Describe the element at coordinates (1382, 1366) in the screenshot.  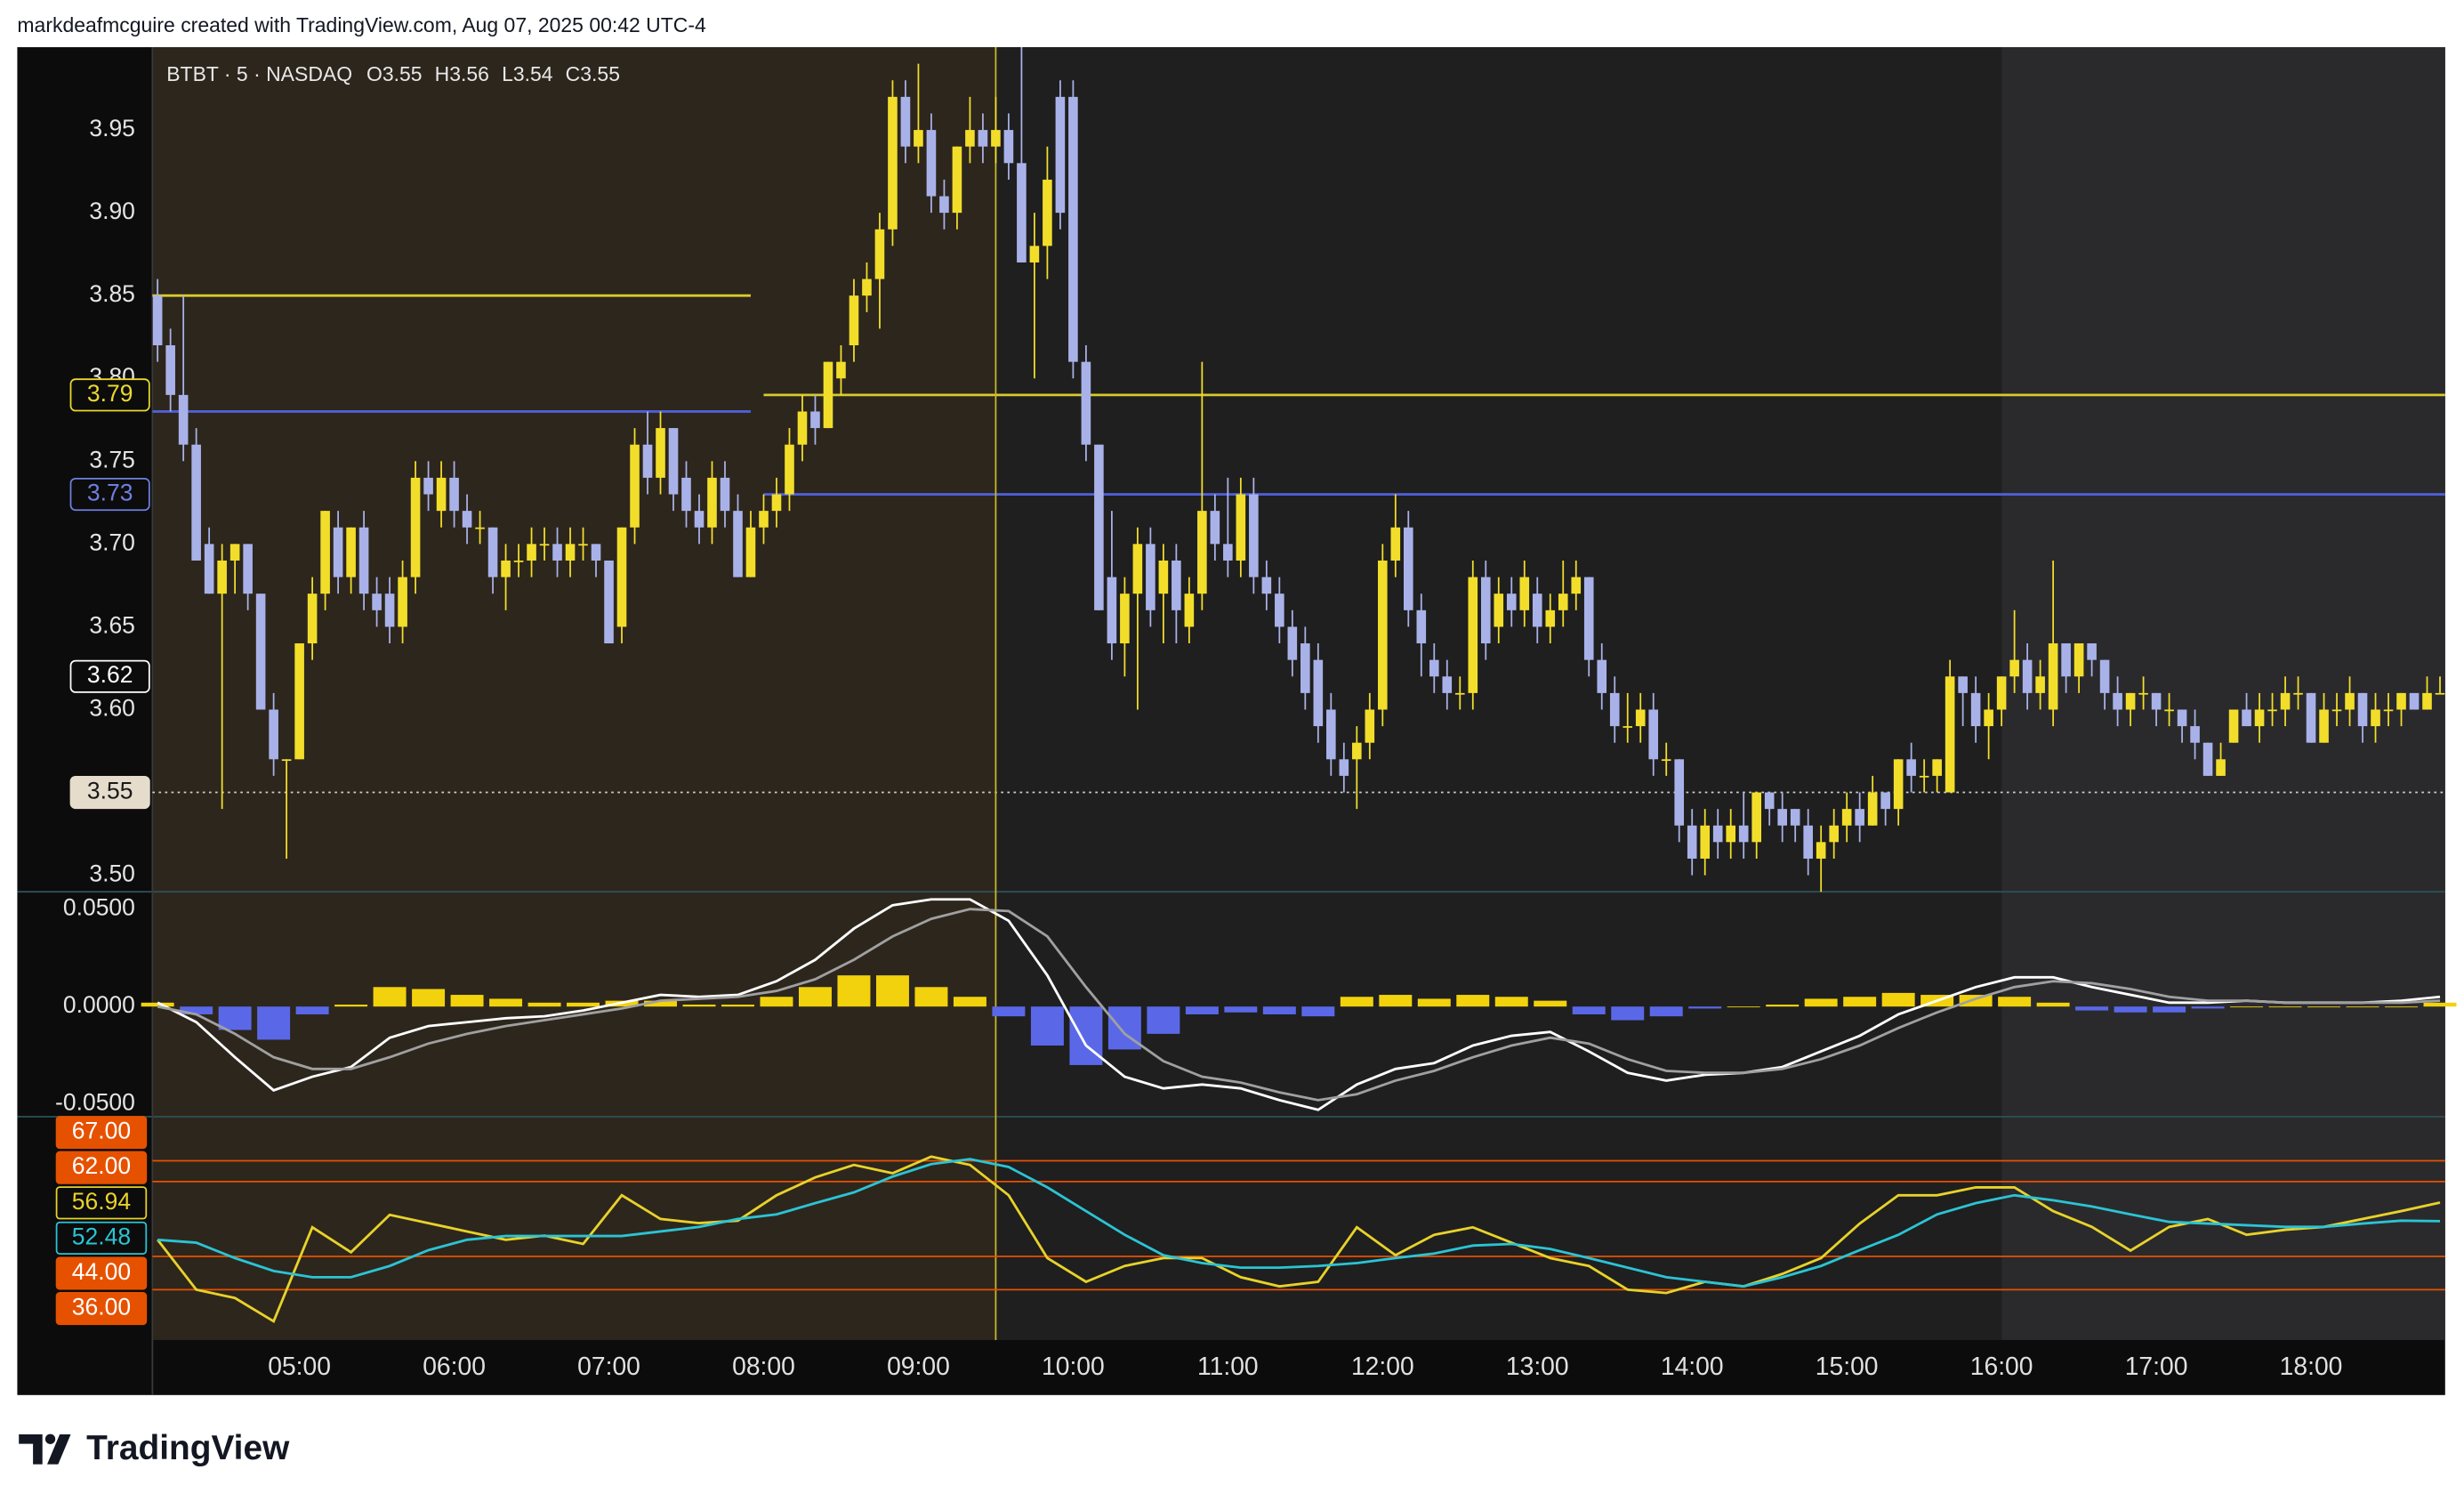
I see `x-tick-label: 12:00` at that location.